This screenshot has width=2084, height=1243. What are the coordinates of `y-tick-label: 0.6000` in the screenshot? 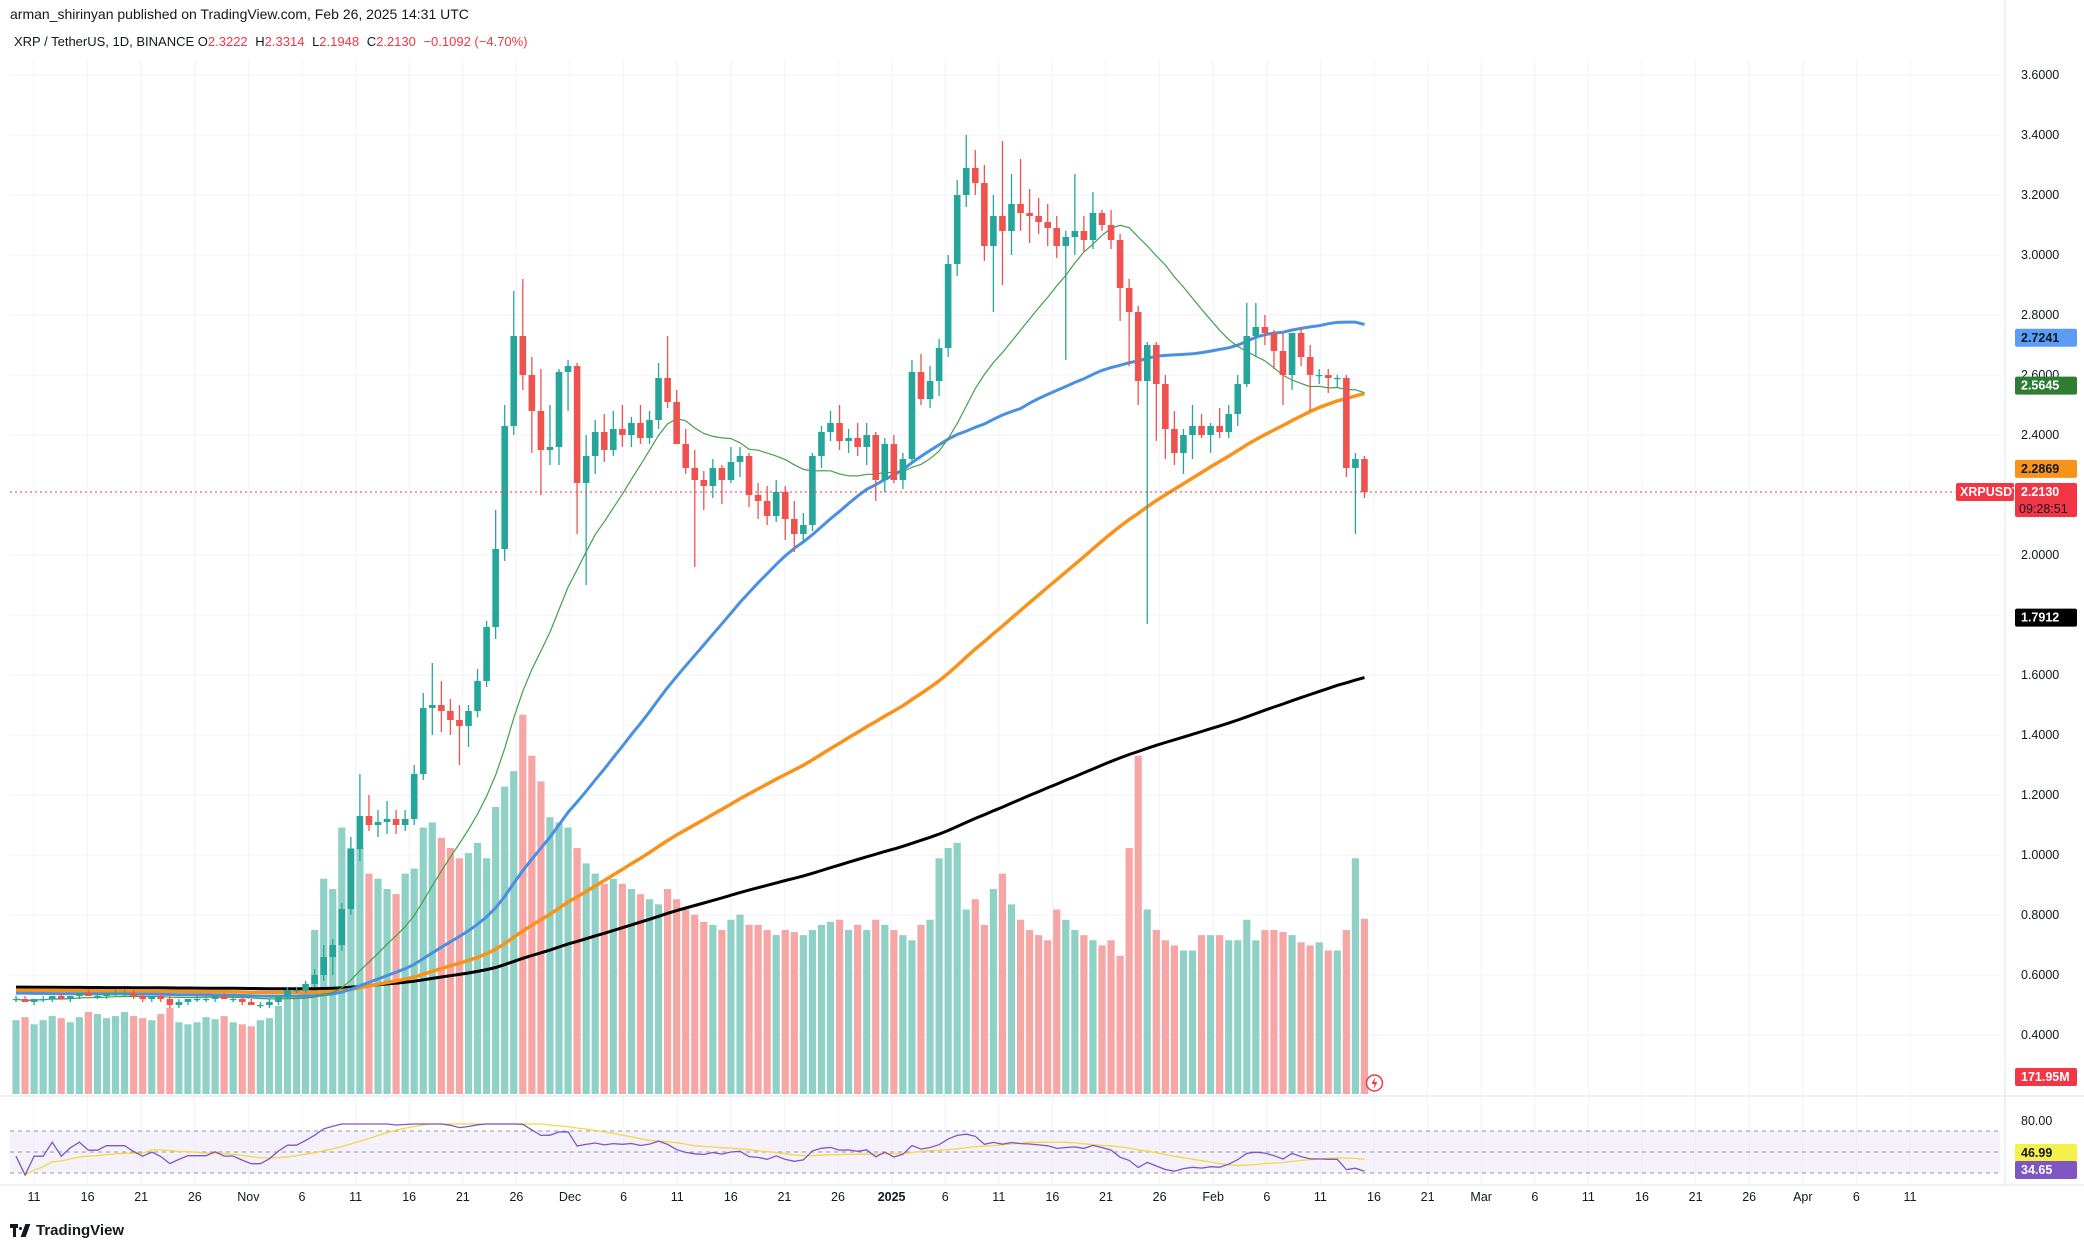 It's located at (2040, 975).